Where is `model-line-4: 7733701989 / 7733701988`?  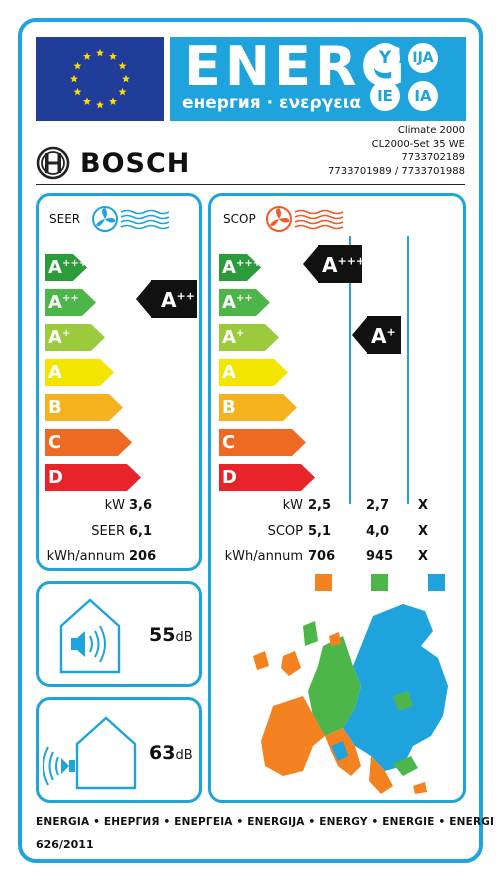 model-line-4: 7733701989 / 7733701988 is located at coordinates (396, 171).